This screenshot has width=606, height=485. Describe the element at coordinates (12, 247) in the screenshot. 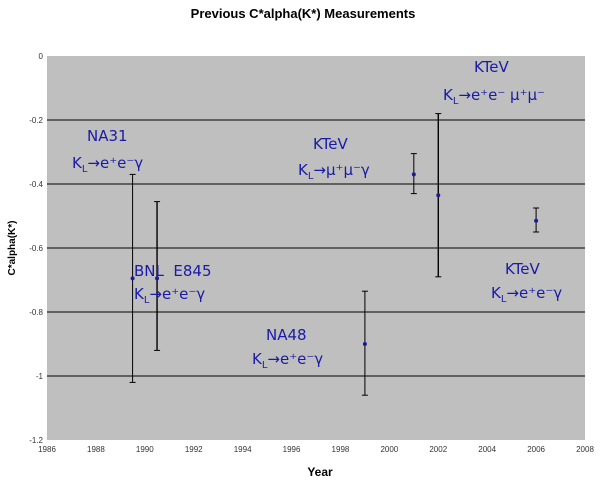

I see `y-axis-title: C*alpha(K*)` at that location.